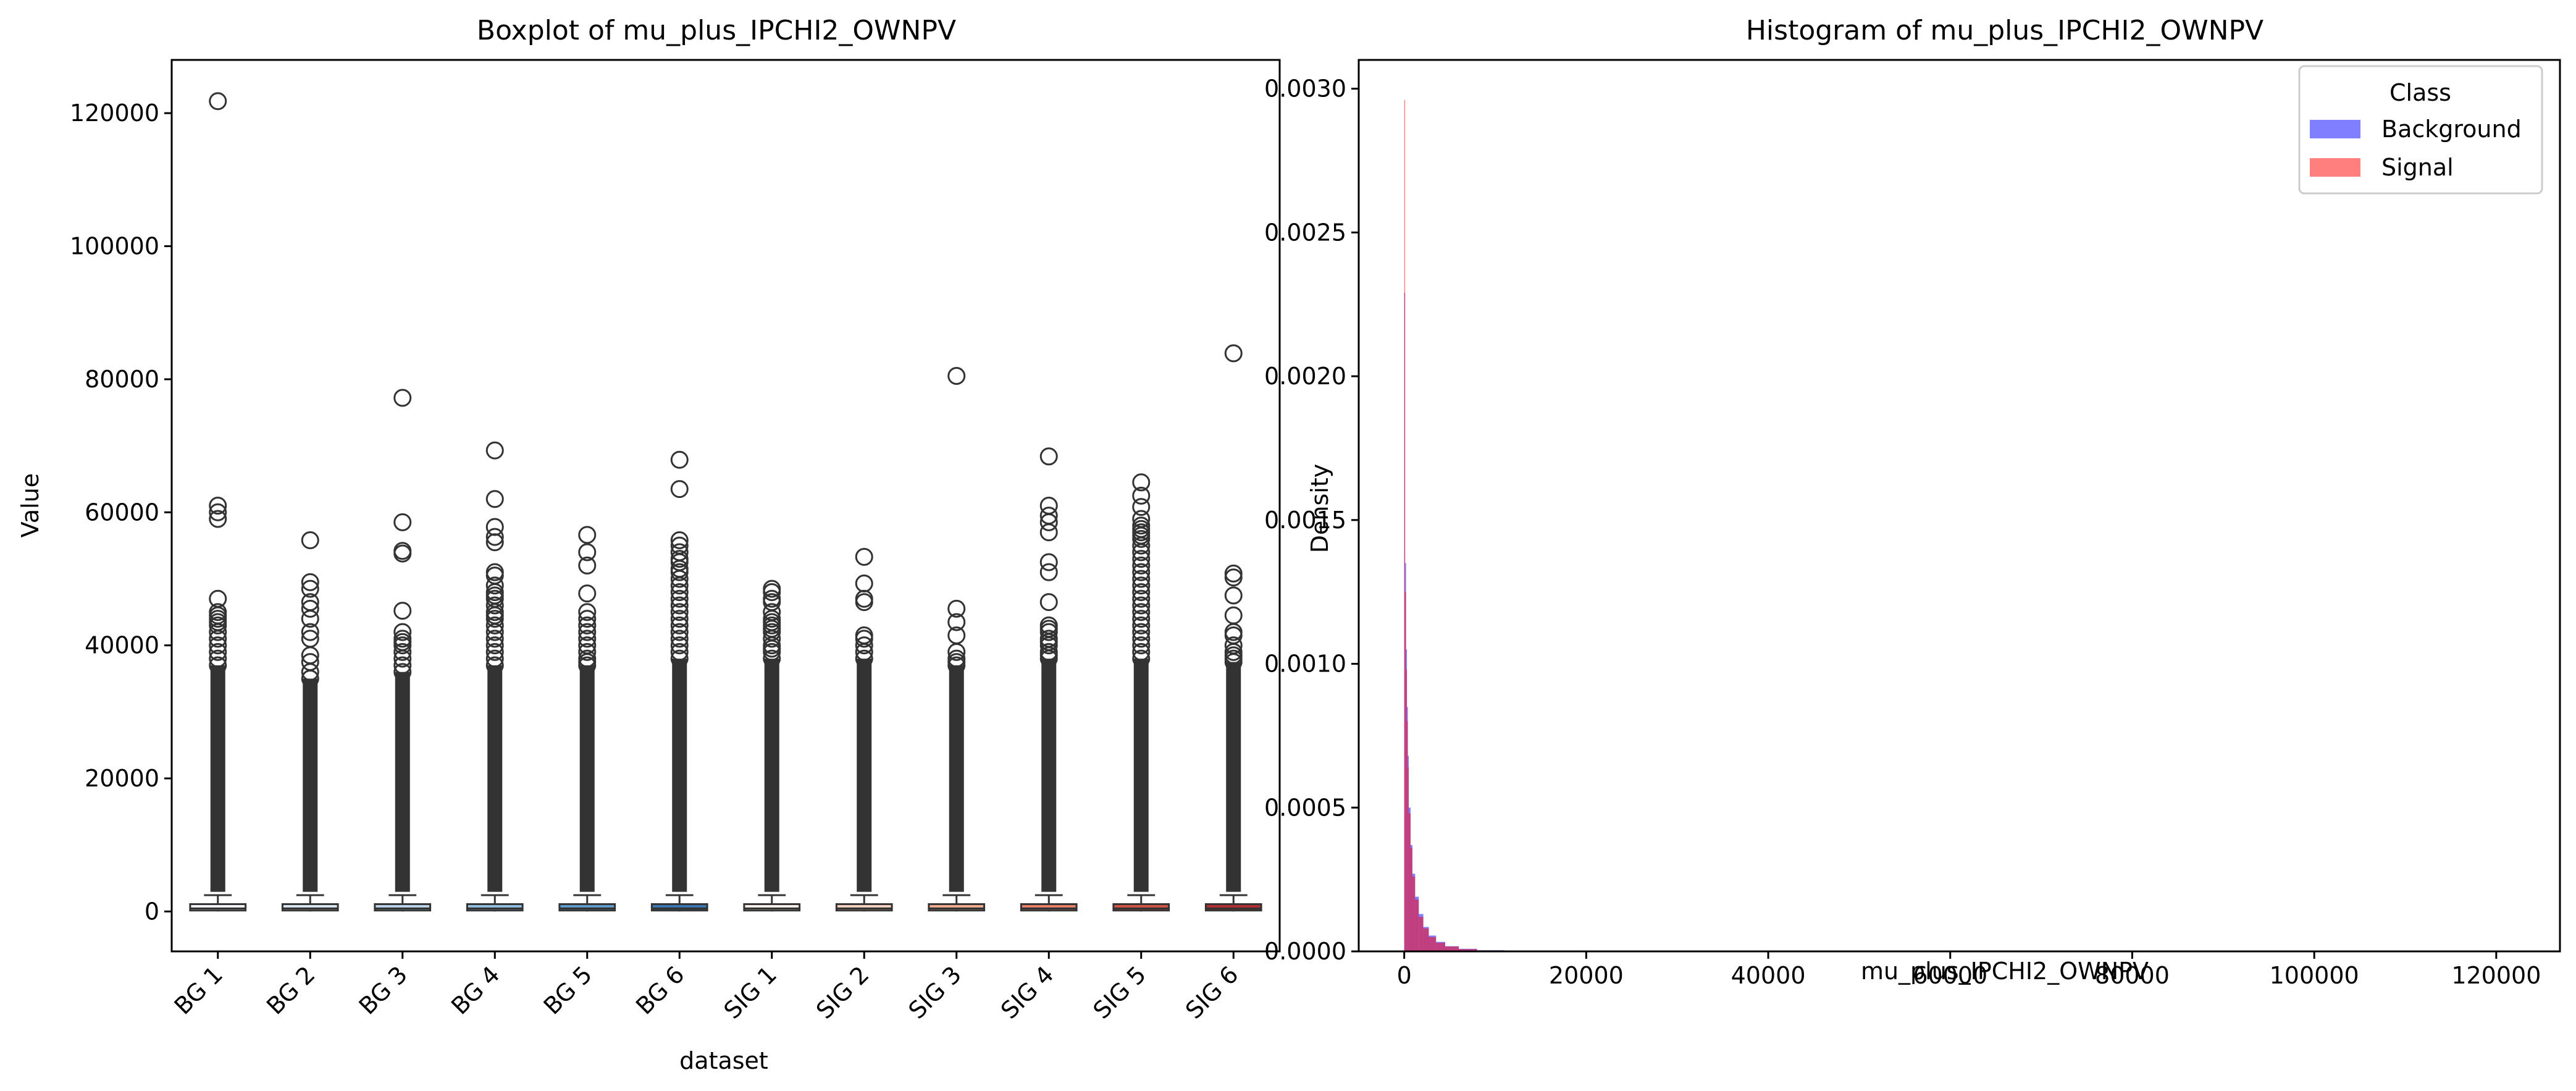 The height and width of the screenshot is (1091, 2576). I want to click on boxplot-title: Boxplot of mu_plus_IPCHI2_OWNPV, so click(717, 30).